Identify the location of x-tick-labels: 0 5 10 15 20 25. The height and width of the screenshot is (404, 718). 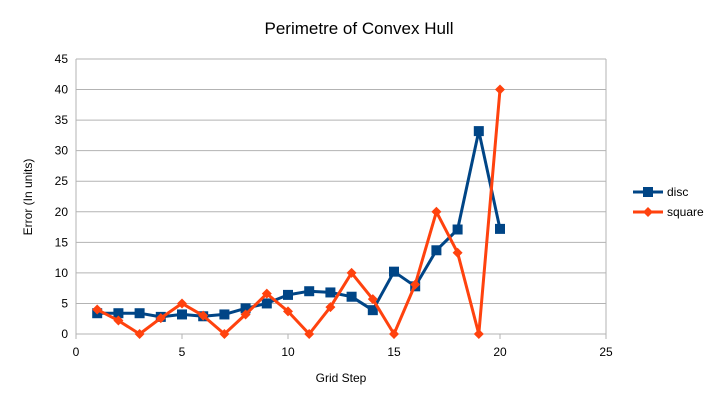
(343, 352).